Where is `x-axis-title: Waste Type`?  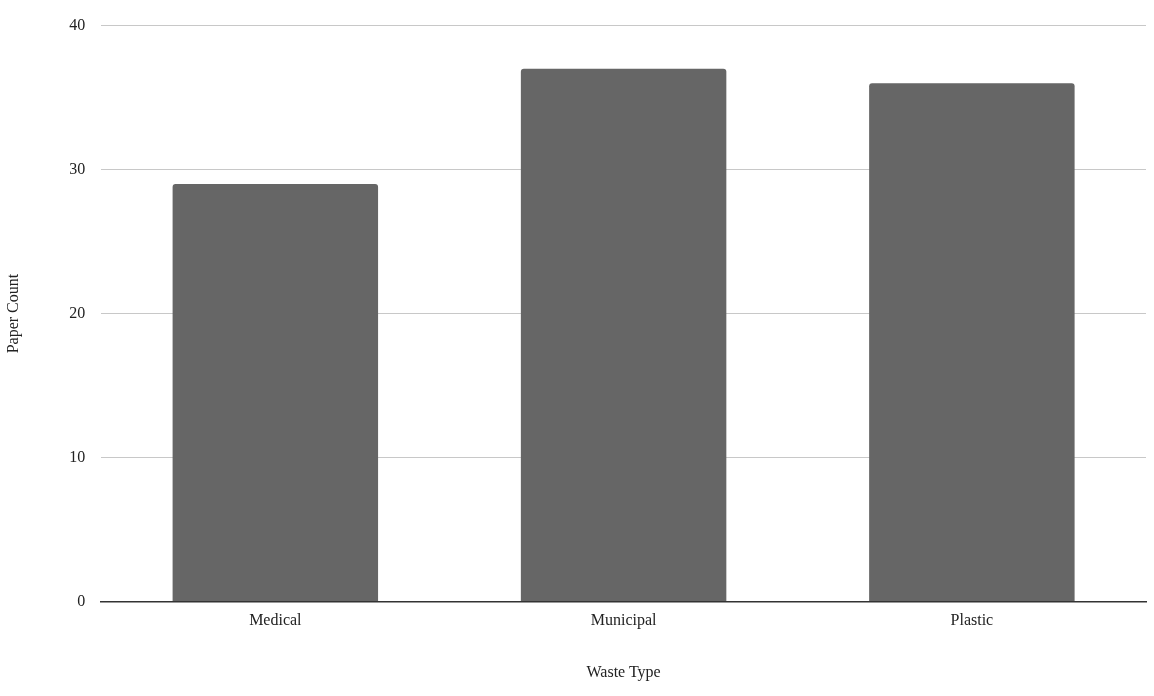 x-axis-title: Waste Type is located at coordinates (623, 671).